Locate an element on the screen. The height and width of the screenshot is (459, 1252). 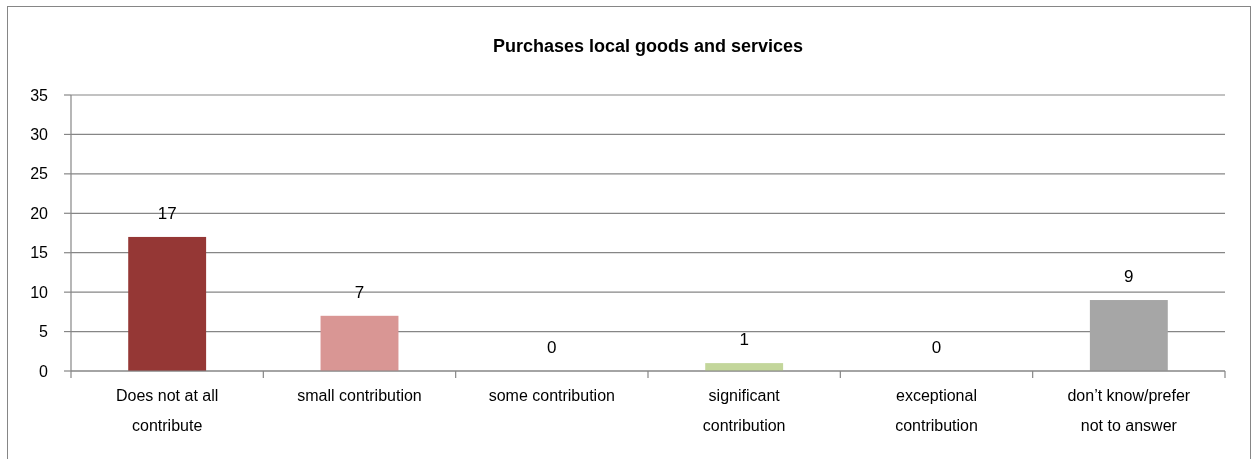
y-tick-label: 0 is located at coordinates (44, 371).